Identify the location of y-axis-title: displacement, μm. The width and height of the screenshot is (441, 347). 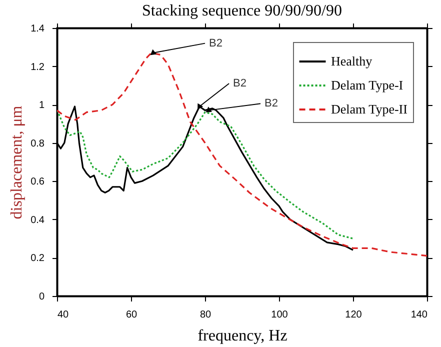
(17, 162).